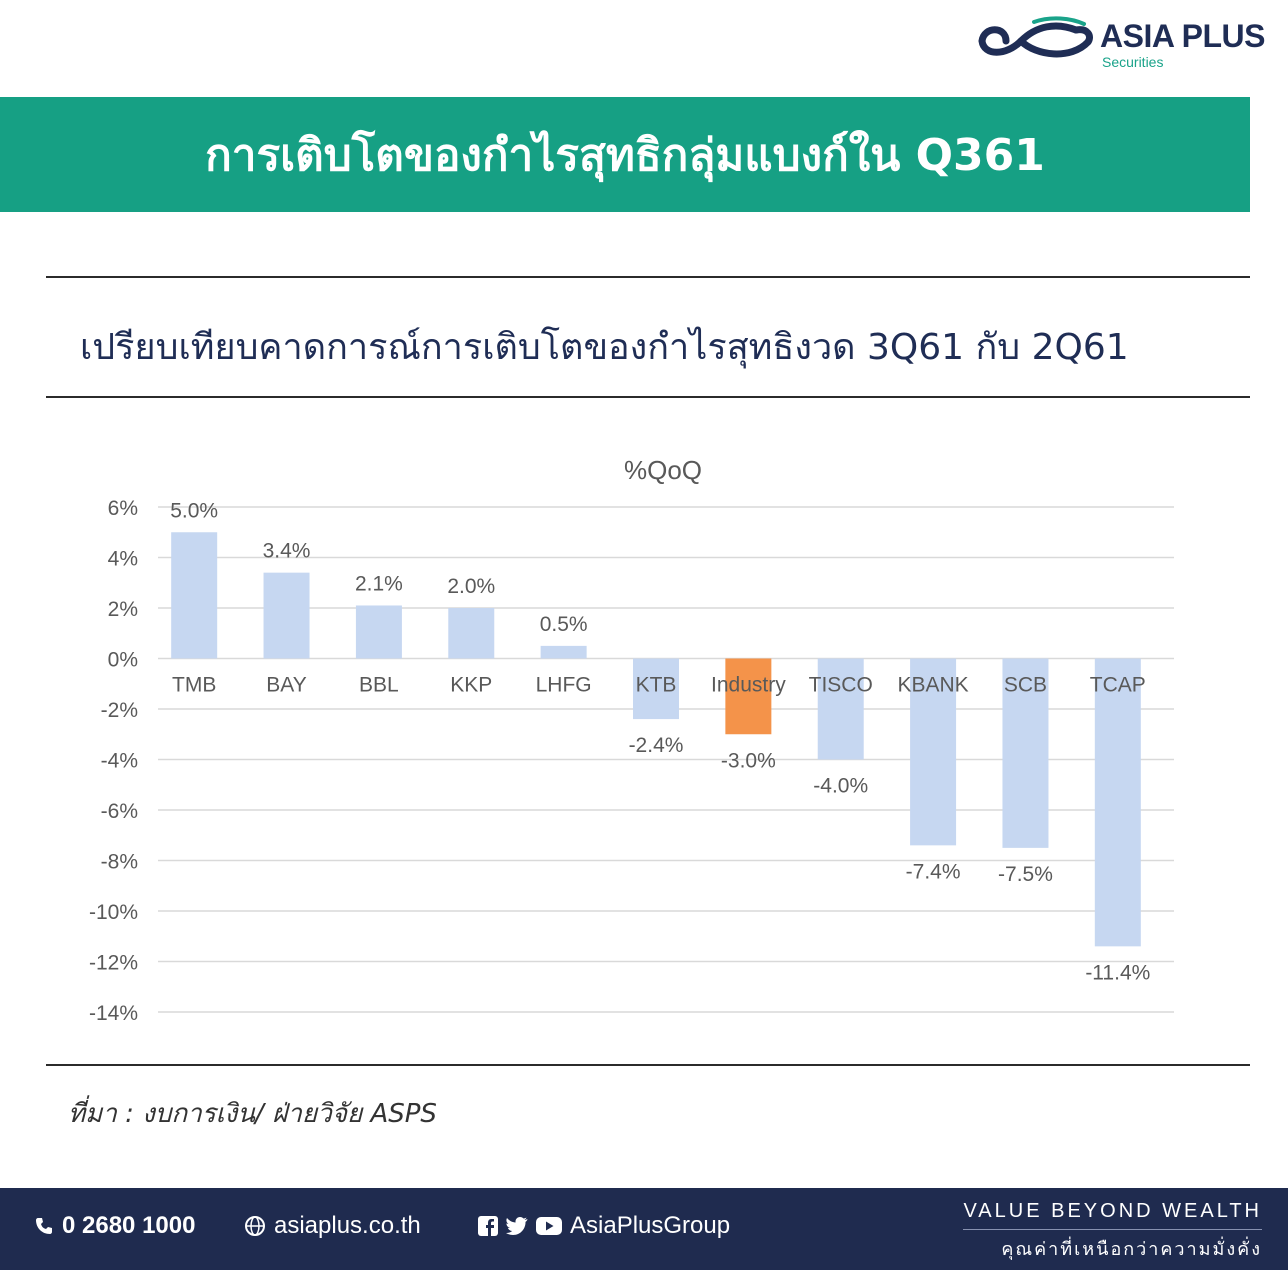 The width and height of the screenshot is (1288, 1270). I want to click on tagline-divider, so click(1112, 1229).